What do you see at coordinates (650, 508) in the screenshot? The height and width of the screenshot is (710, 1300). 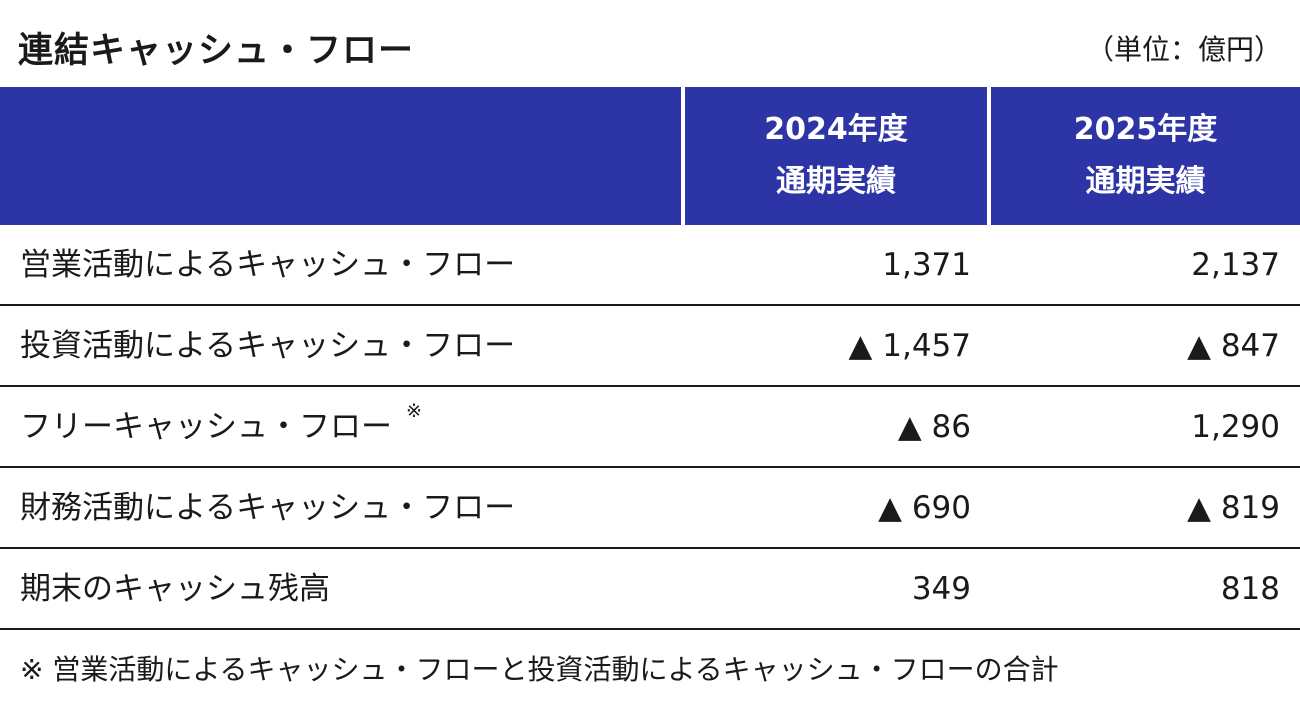 I see `table-row: 財務活動によるキャッシュ・フロー ▲ 690 ▲ 819` at bounding box center [650, 508].